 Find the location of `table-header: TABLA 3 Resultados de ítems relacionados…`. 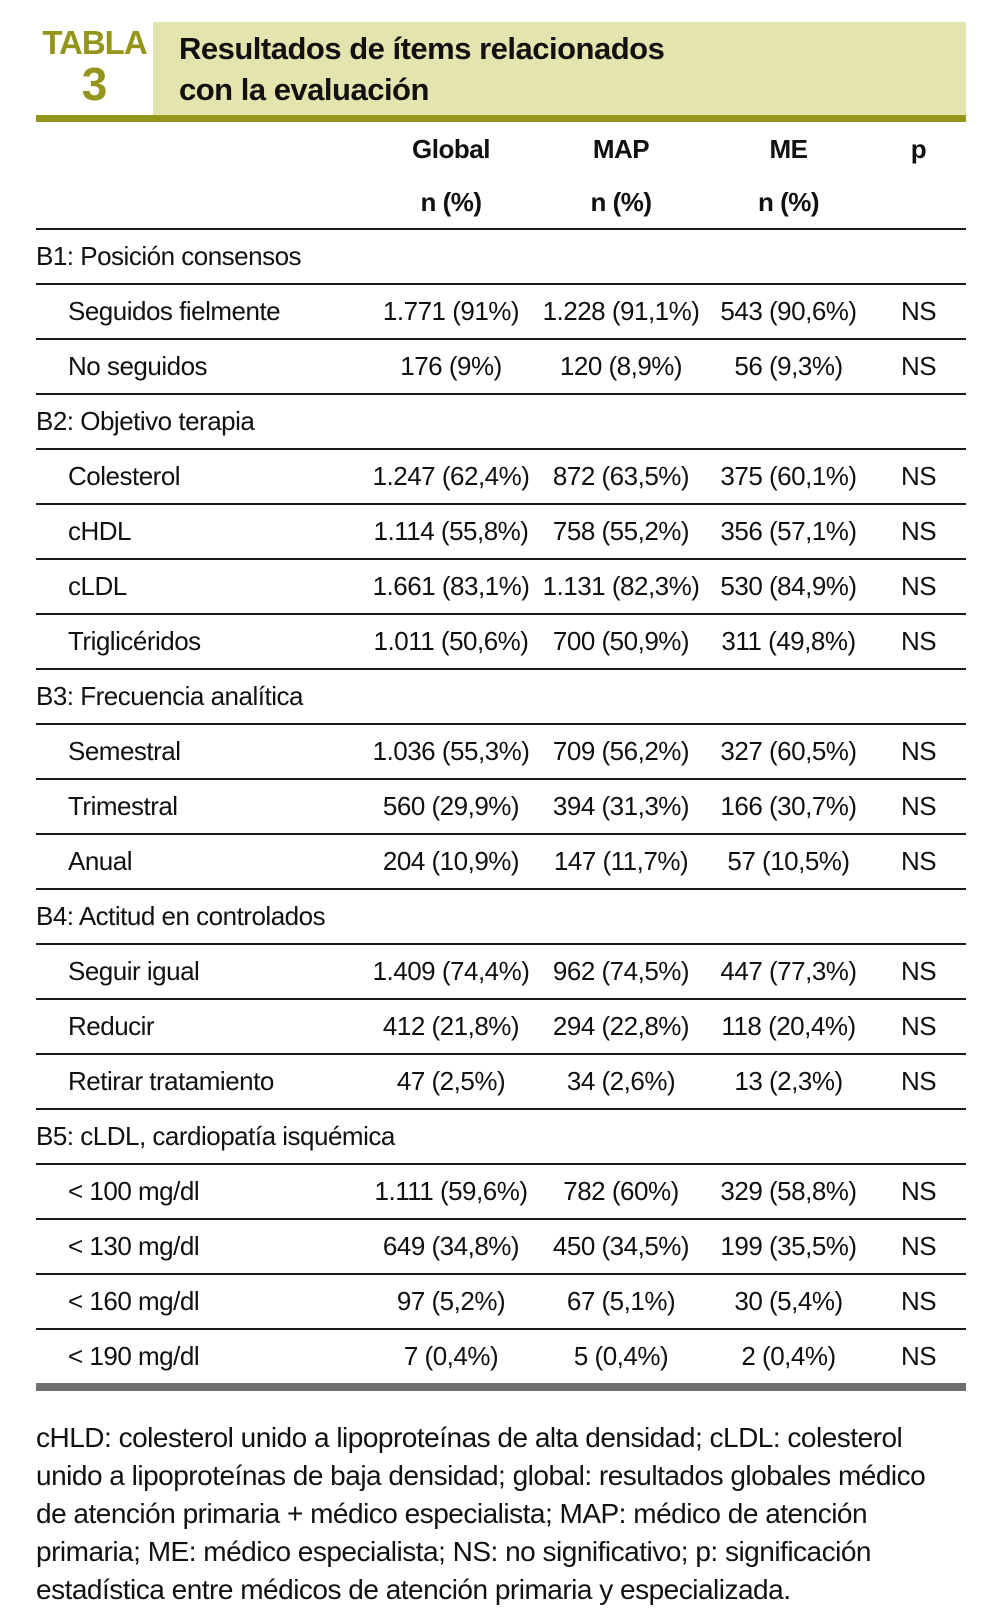

table-header: TABLA 3 Resultados de ítems relacionados… is located at coordinates (501, 68).